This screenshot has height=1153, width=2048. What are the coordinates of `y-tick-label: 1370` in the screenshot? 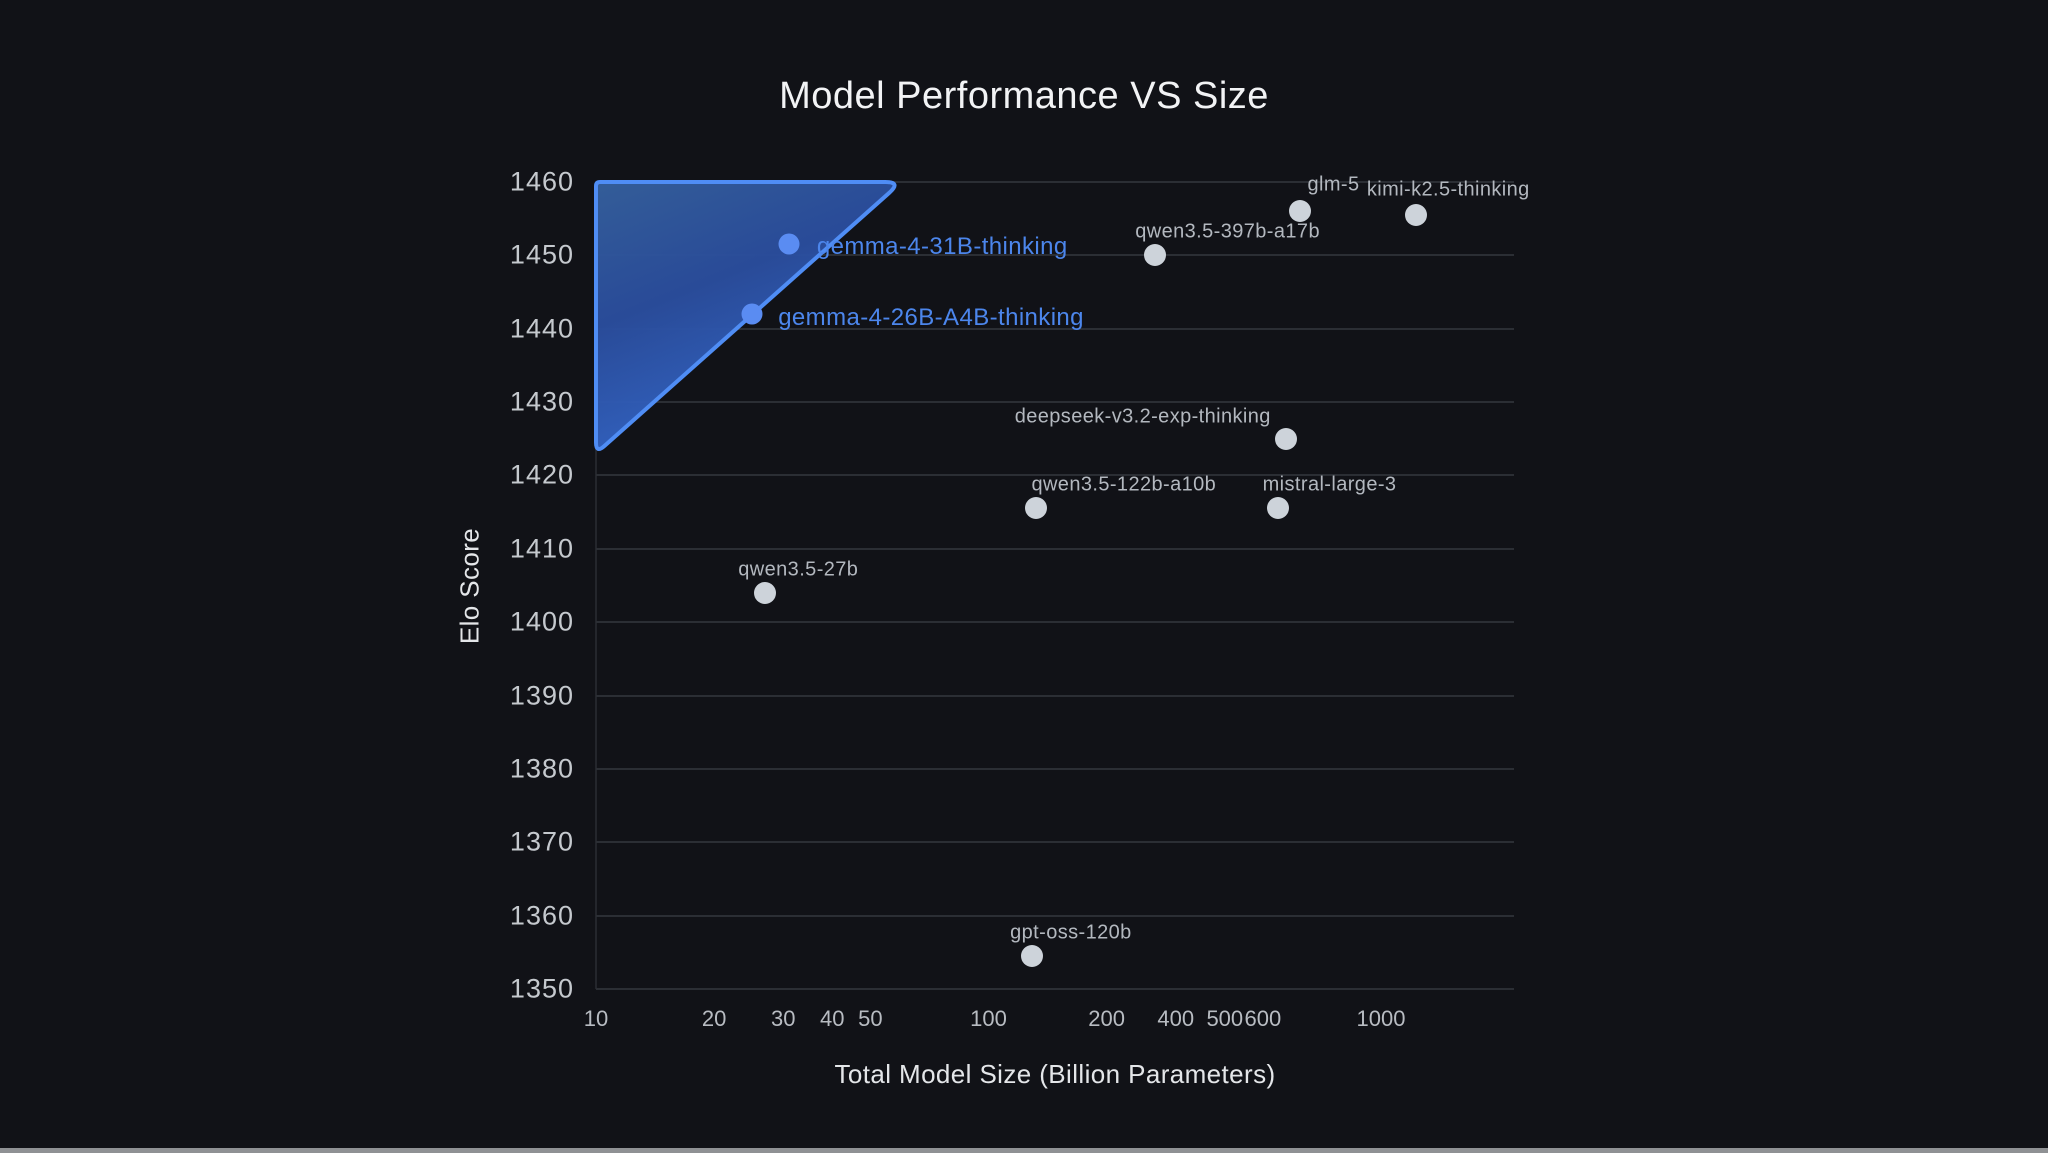 It's located at (541, 841).